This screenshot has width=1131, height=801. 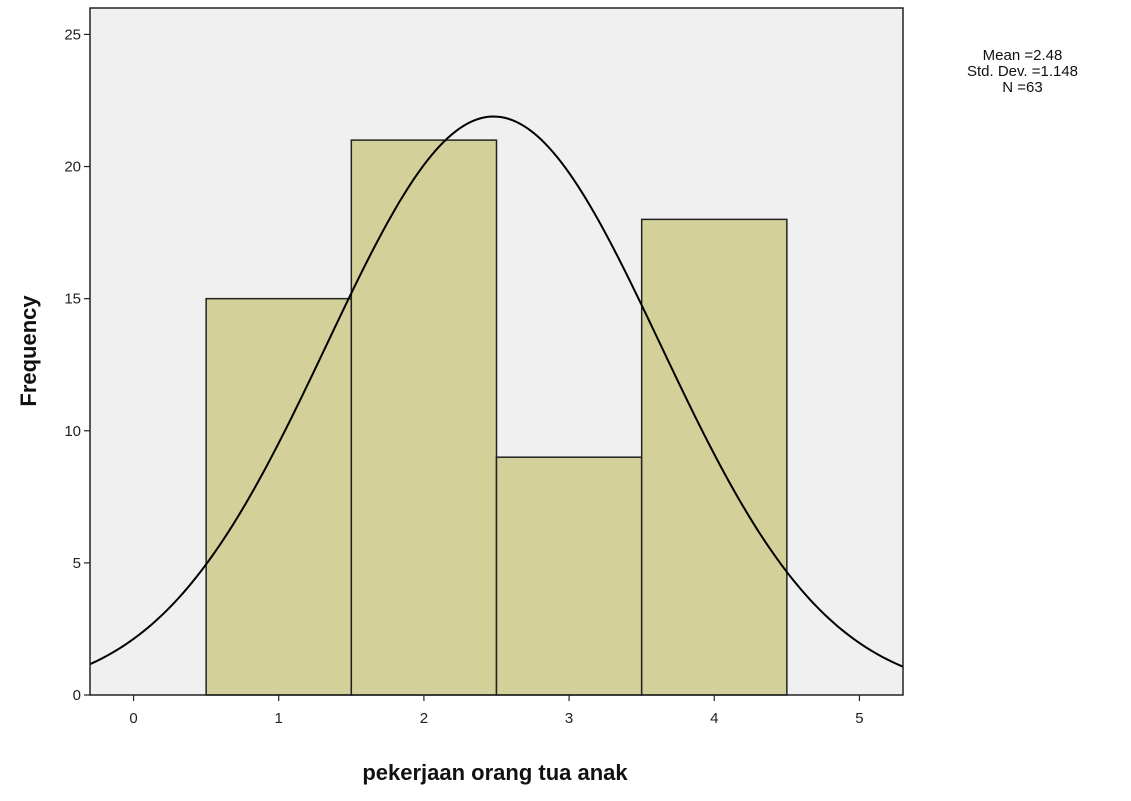 I want to click on stats-std-dev: Std. Dev. =1.148, so click(x=1022, y=71).